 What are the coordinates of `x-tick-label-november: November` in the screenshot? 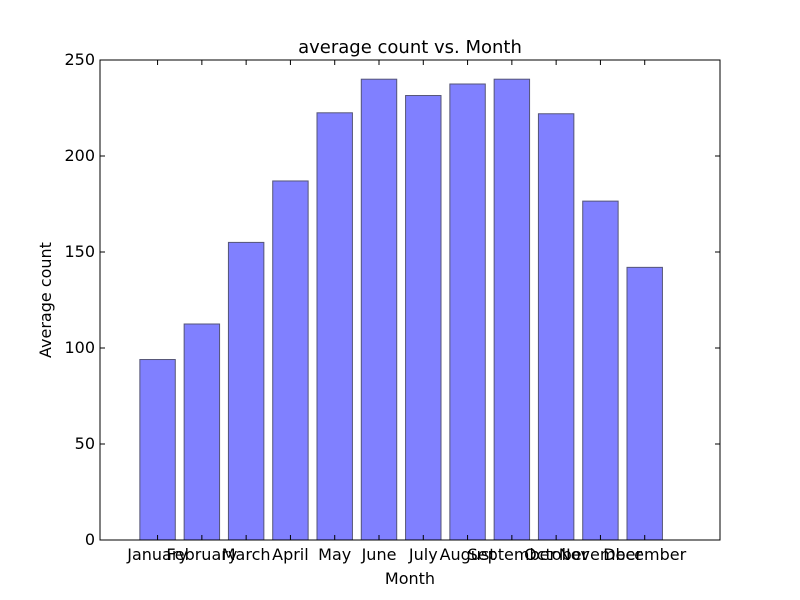 It's located at (601, 554).